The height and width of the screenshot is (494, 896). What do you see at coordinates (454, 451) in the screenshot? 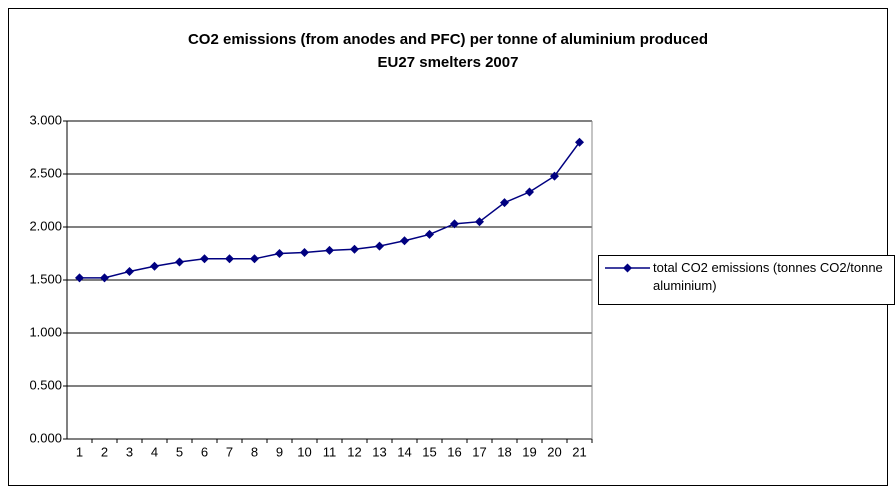
I see `x-tick-label: 16` at bounding box center [454, 451].